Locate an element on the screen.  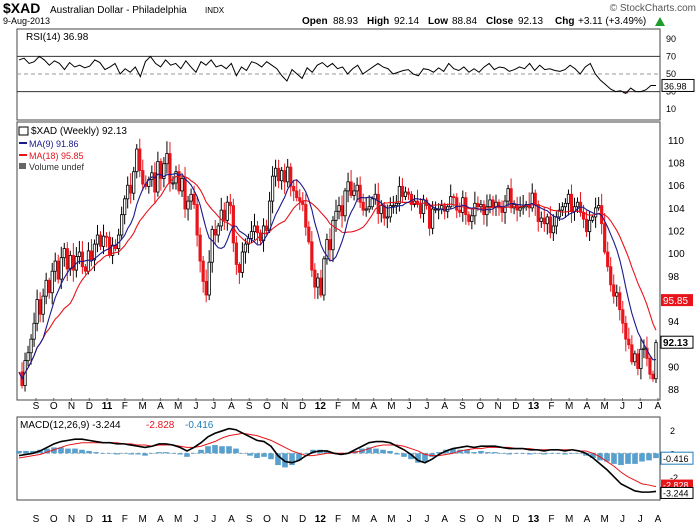
time-axis-label: S is located at coordinates (462, 406).